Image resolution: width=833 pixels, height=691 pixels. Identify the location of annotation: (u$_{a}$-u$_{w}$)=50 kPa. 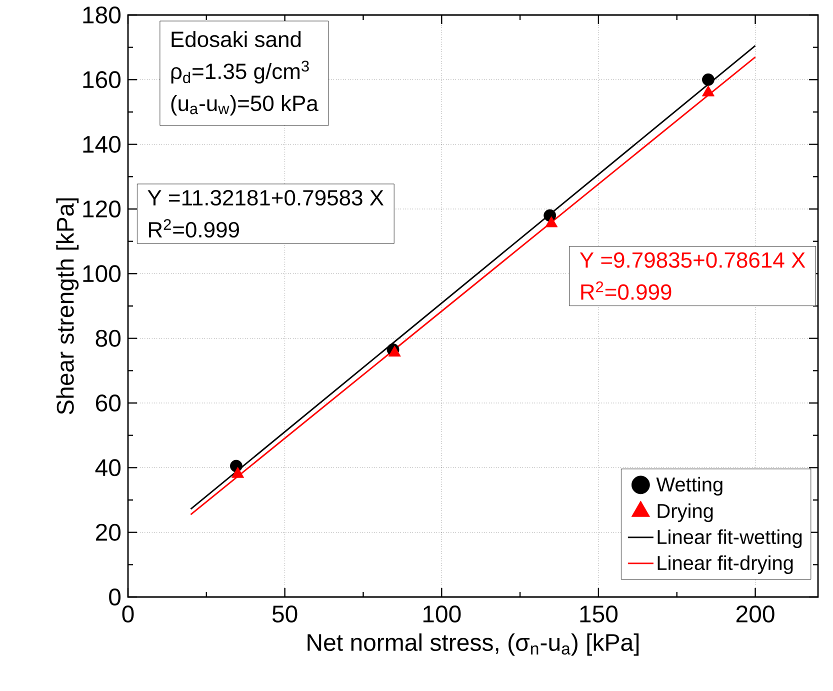
(244, 105).